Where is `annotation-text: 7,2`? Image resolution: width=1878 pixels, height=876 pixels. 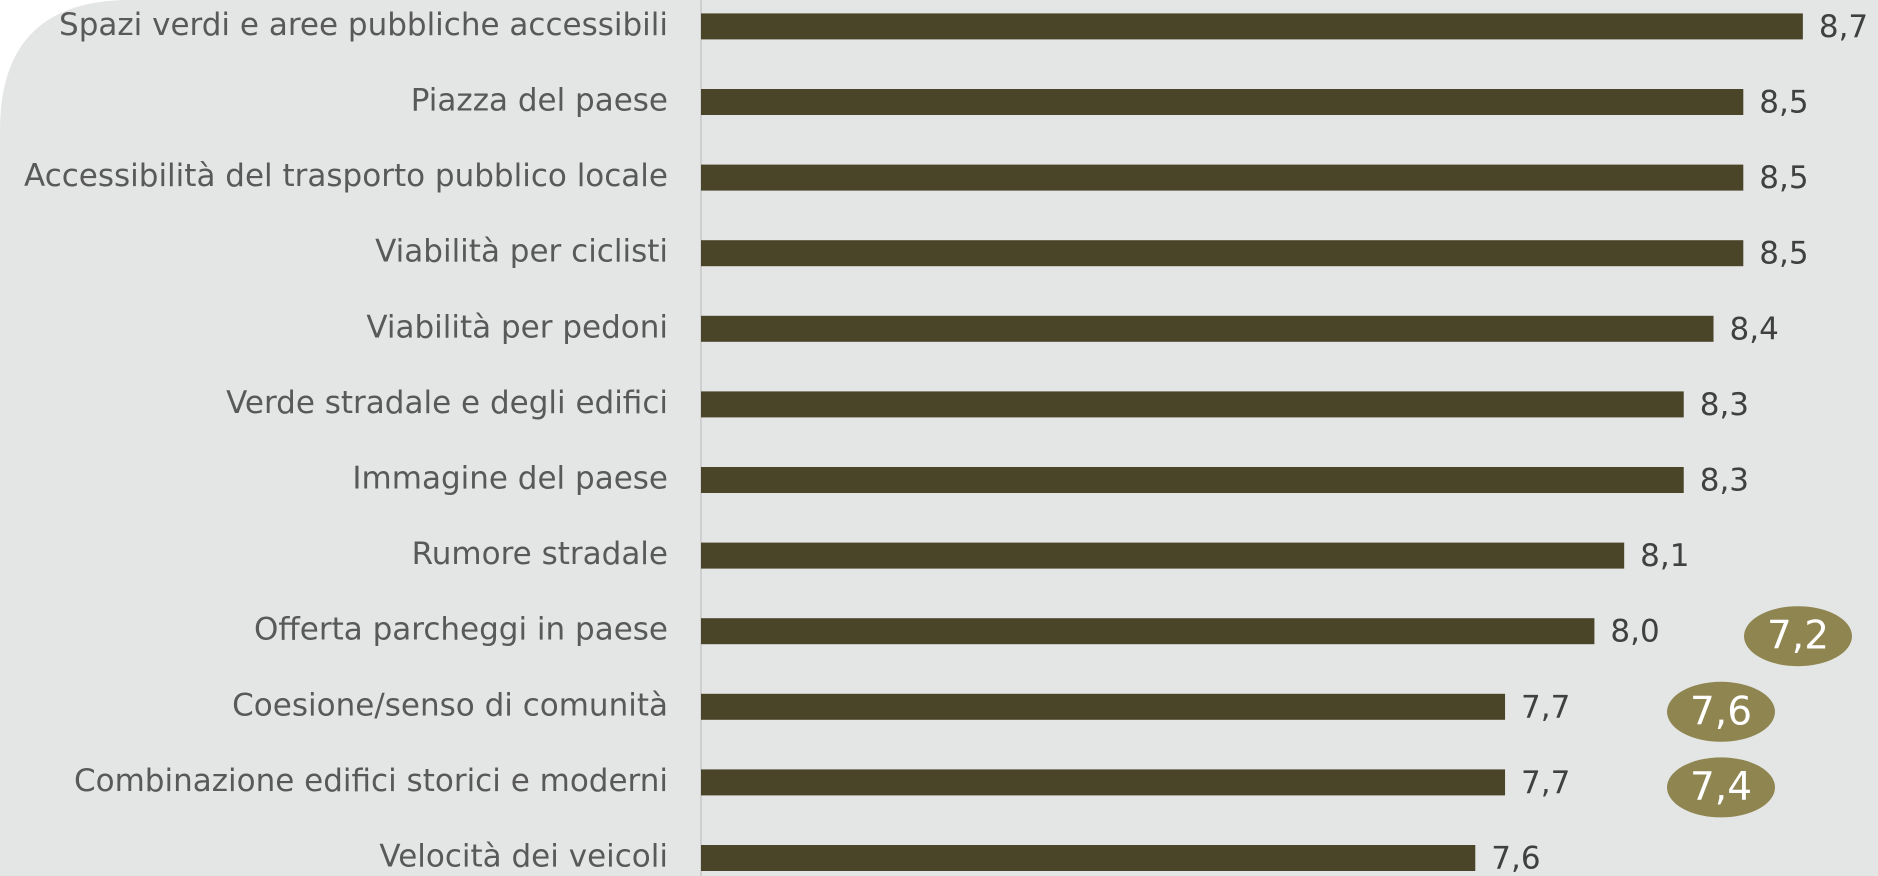
annotation-text: 7,2 is located at coordinates (1798, 636).